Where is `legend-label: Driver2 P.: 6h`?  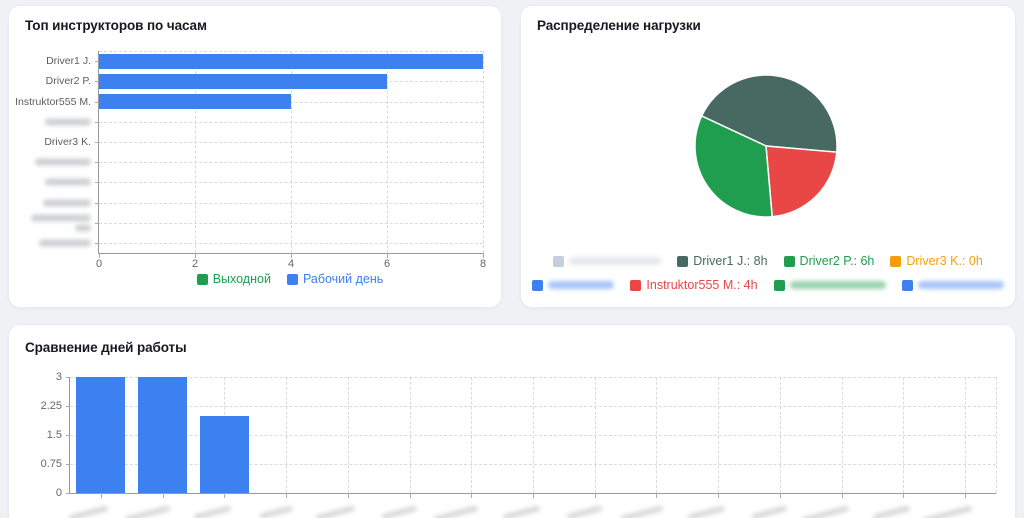
legend-label: Driver2 P.: 6h is located at coordinates (837, 261).